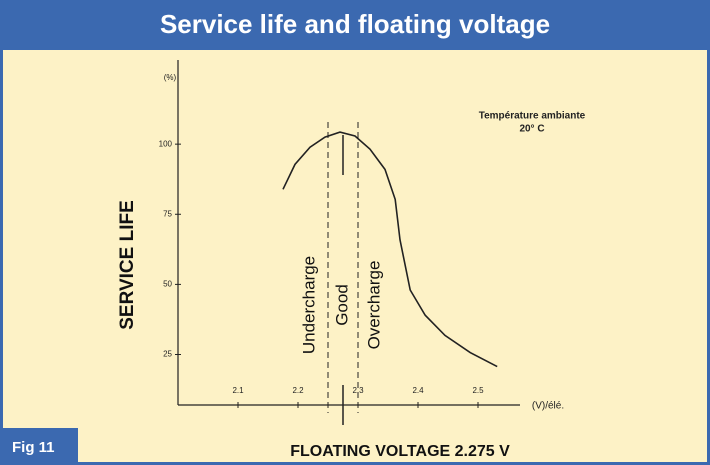 Image resolution: width=710 pixels, height=465 pixels. What do you see at coordinates (531, 129) in the screenshot?
I see `note: 20° C` at bounding box center [531, 129].